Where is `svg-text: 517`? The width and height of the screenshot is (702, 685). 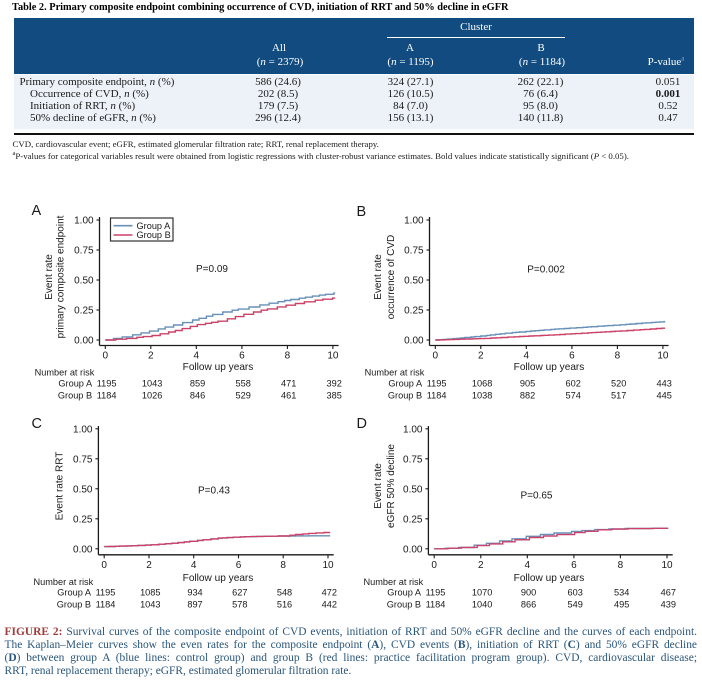
svg-text: 517 is located at coordinates (618, 396).